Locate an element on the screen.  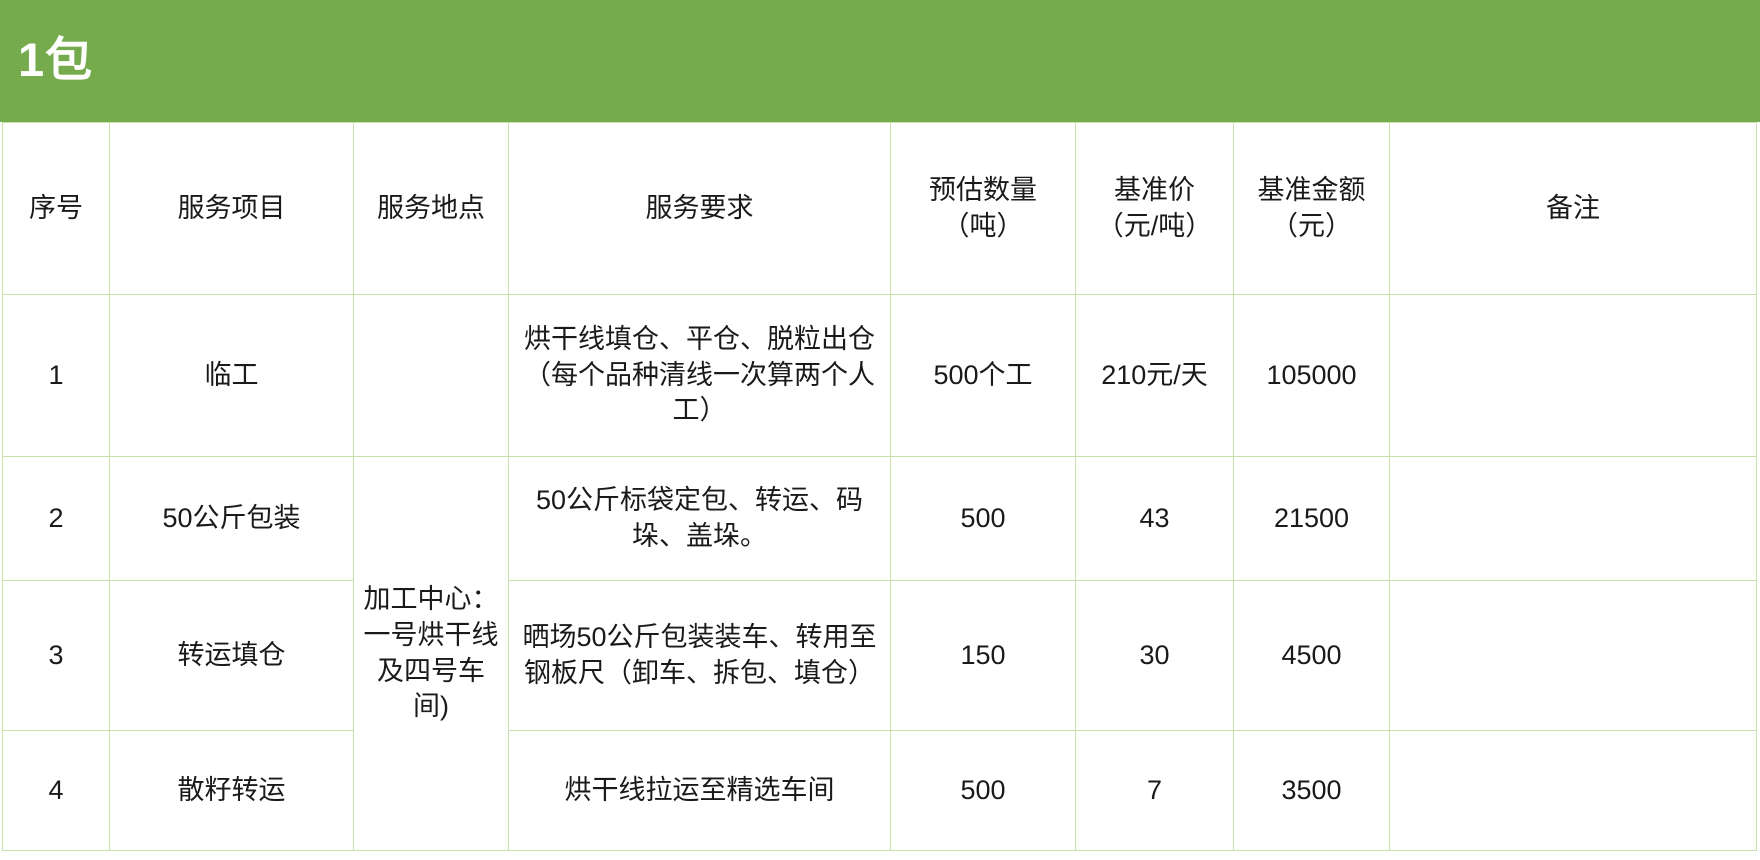
cell-price: 30 is located at coordinates (1154, 655).